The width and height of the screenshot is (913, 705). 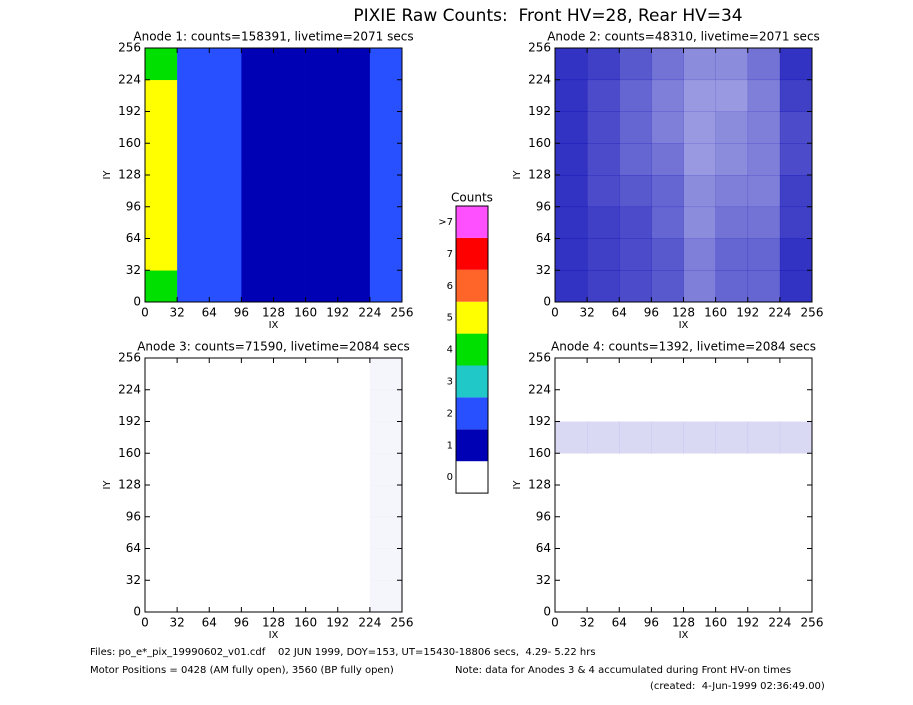 I want to click on y-tick-label: 0, so click(x=547, y=612).